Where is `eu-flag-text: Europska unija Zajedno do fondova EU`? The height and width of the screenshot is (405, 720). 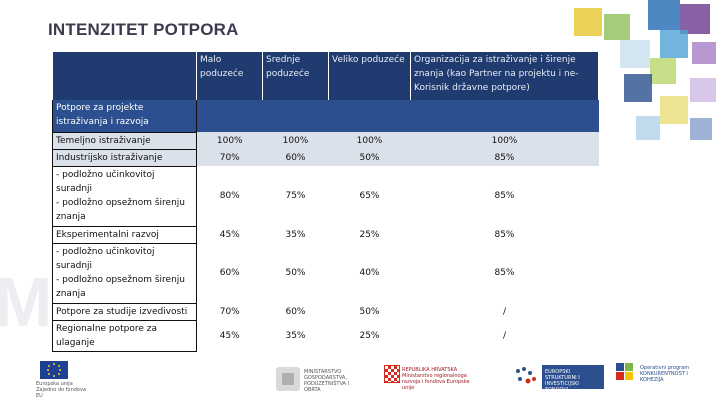 eu-flag-text: Europska unija Zajedno do fondova EU is located at coordinates (61, 390).